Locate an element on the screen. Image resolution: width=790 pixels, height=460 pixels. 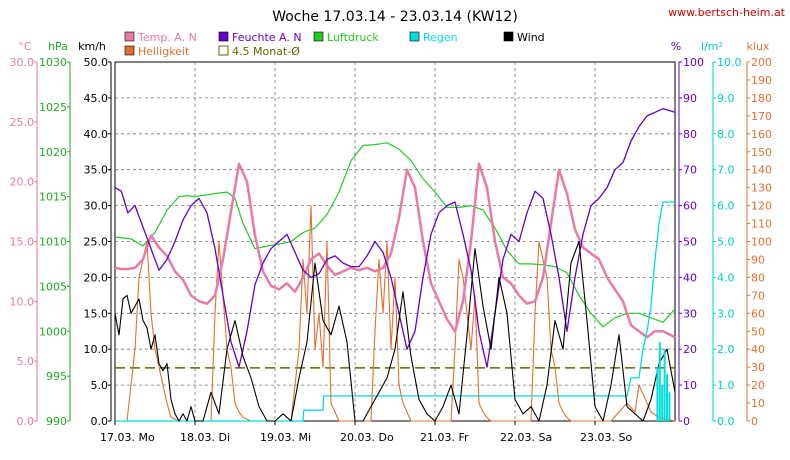
legend-label: Temp. A. N is located at coordinates (167, 37).